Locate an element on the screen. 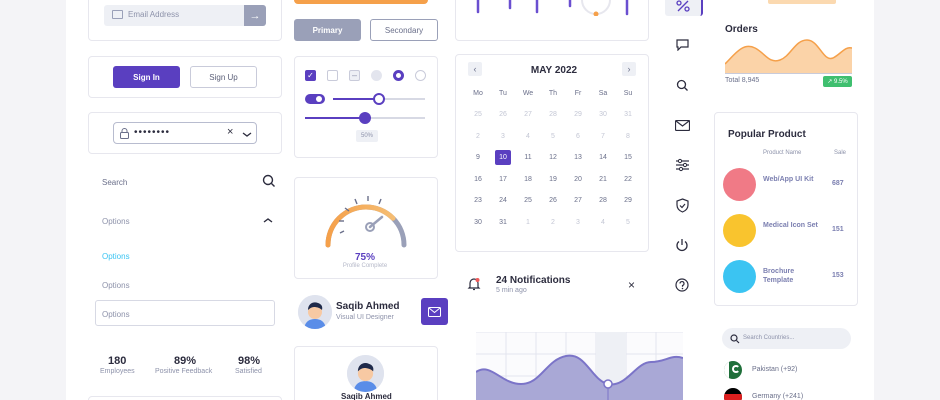 Image resolution: width=940 pixels, height=400 pixels. slider-track is located at coordinates (379, 99).